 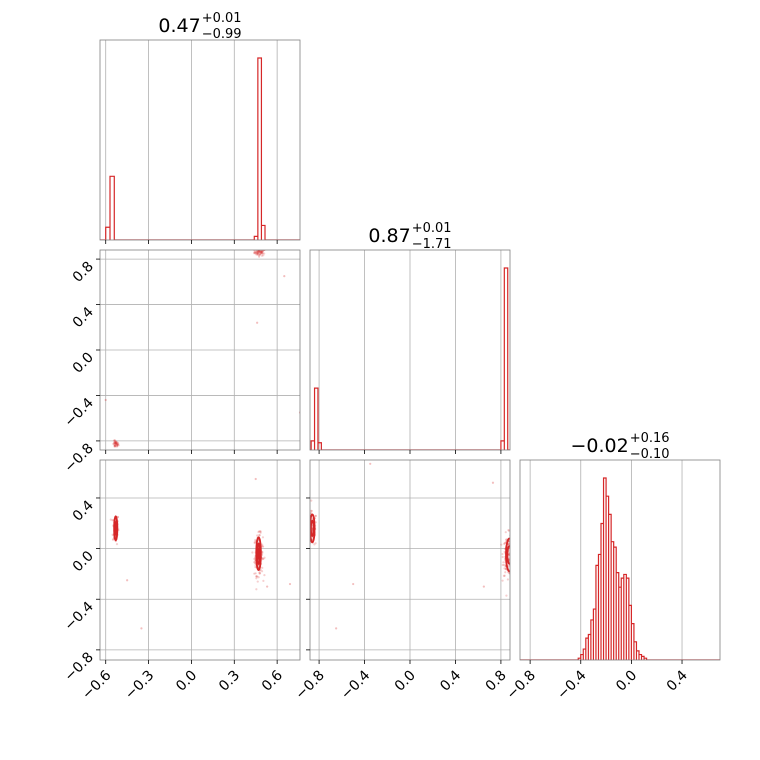 What do you see at coordinates (626, 681) in the screenshot?
I see `hist-param3-xtick-label-2: 0.0` at bounding box center [626, 681].